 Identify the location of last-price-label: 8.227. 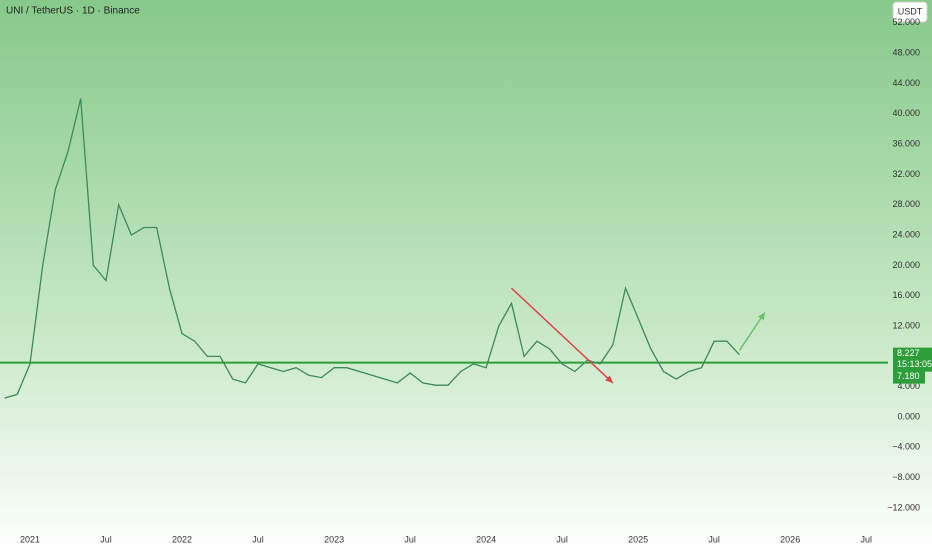
(908, 353).